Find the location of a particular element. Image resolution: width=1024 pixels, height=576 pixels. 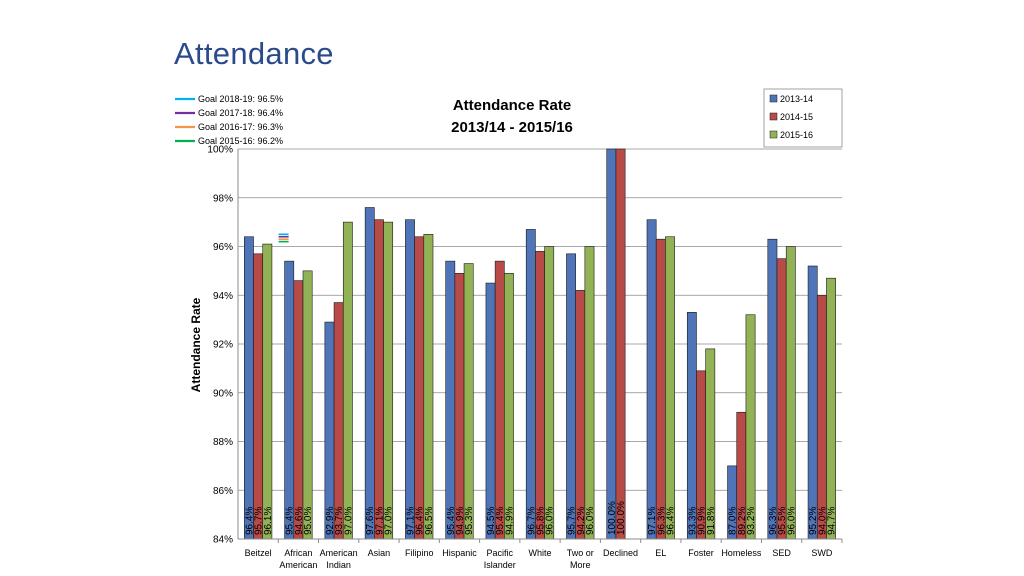

data-label: 93.7% is located at coordinates (339, 521).